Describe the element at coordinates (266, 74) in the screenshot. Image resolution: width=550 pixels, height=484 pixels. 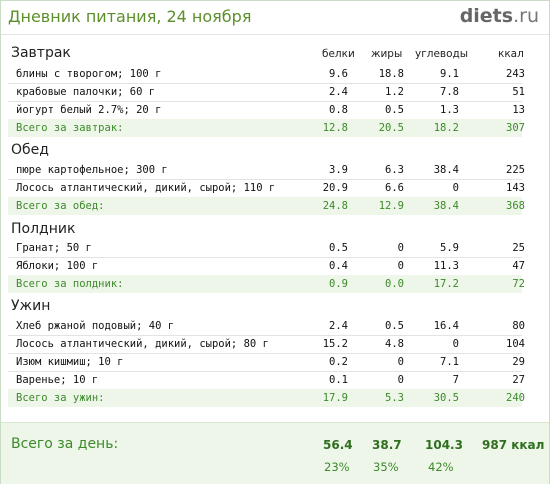
I see `food-row: блины с творогом; 100 г 9.6 18.8 9.1 243` at that location.